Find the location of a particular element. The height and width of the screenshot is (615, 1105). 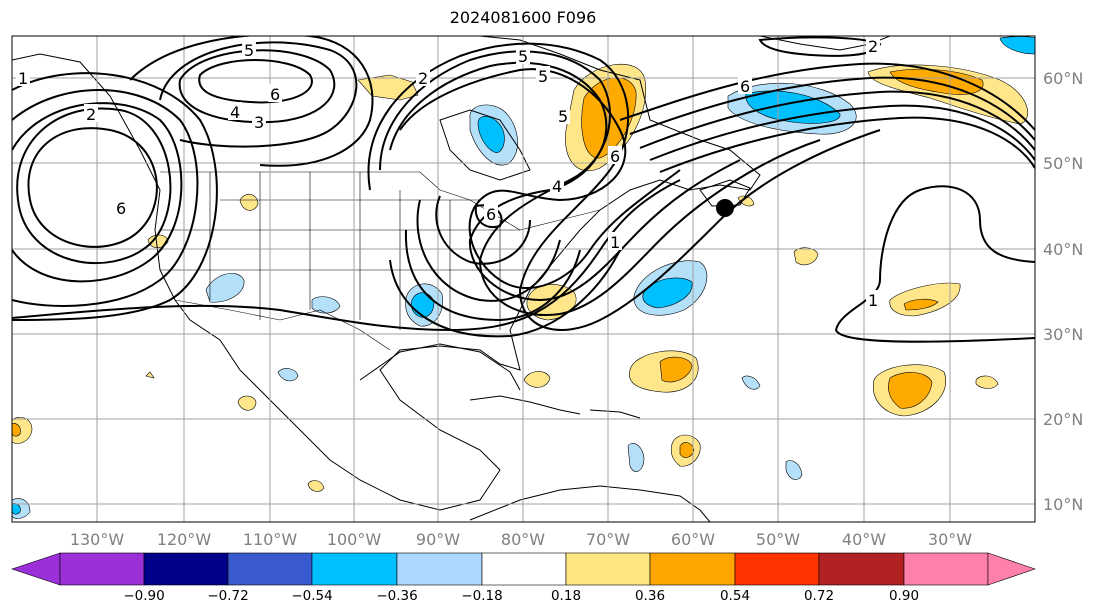

lon-label: 100°W is located at coordinates (354, 539).